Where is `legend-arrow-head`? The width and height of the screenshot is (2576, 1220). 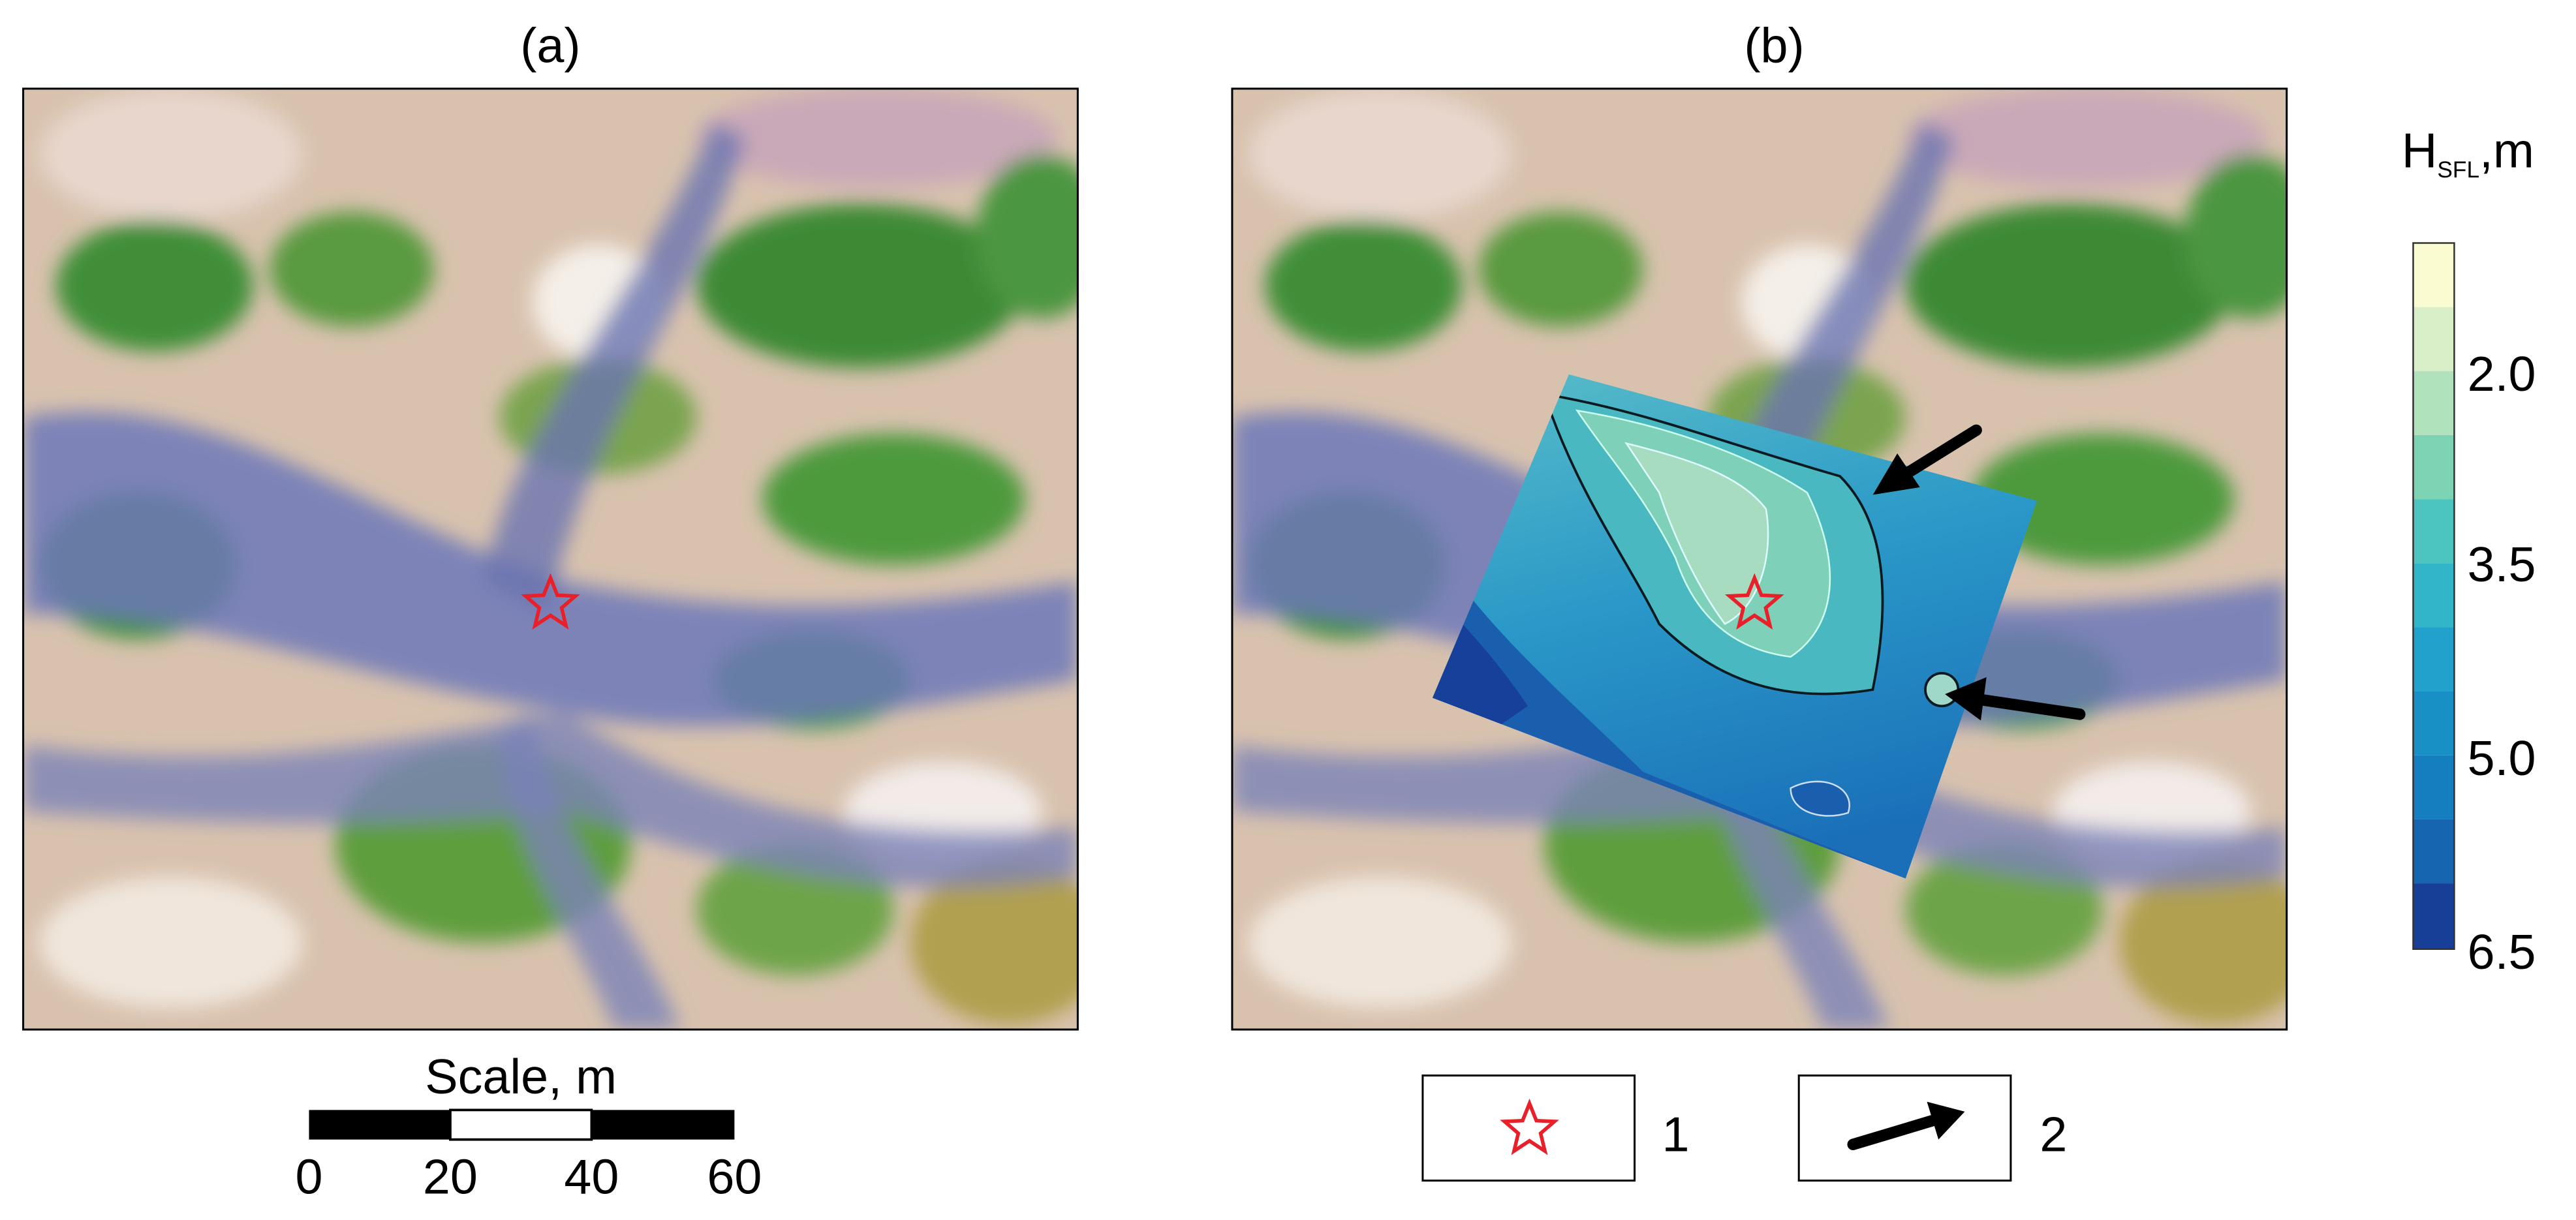
legend-arrow-head is located at coordinates (1946, 1121).